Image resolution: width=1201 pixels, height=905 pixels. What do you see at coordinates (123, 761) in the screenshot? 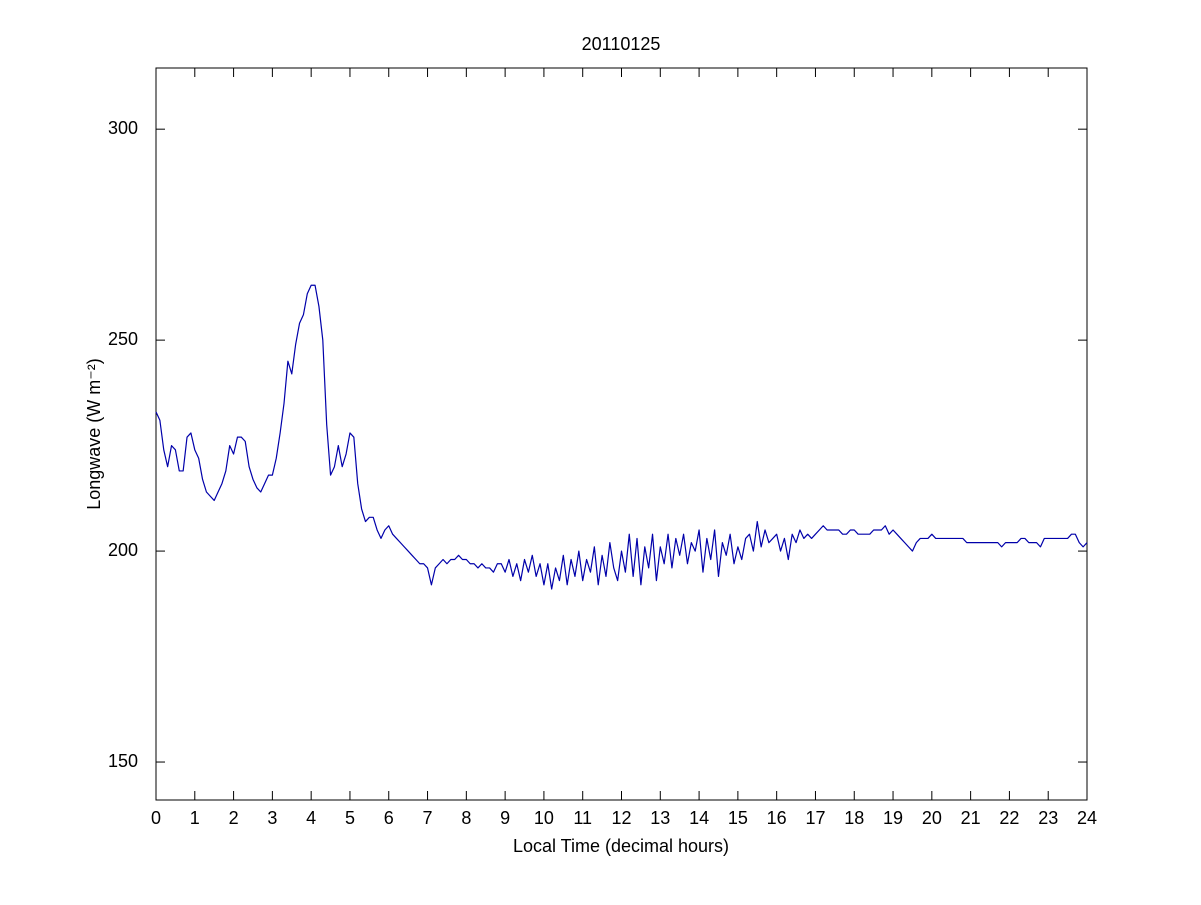
I see `y-tick-label: 150` at bounding box center [123, 761].